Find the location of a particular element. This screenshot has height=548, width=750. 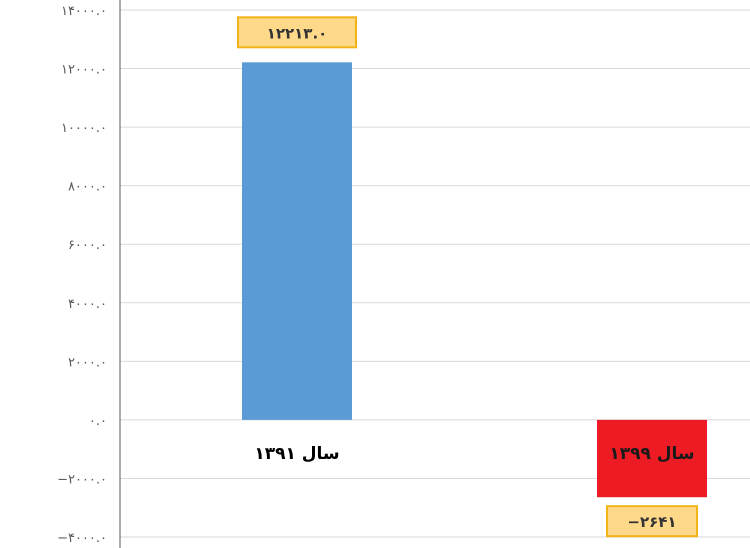

y-tick-label: ۱۰۰۰۰.۰ is located at coordinates (84, 128).